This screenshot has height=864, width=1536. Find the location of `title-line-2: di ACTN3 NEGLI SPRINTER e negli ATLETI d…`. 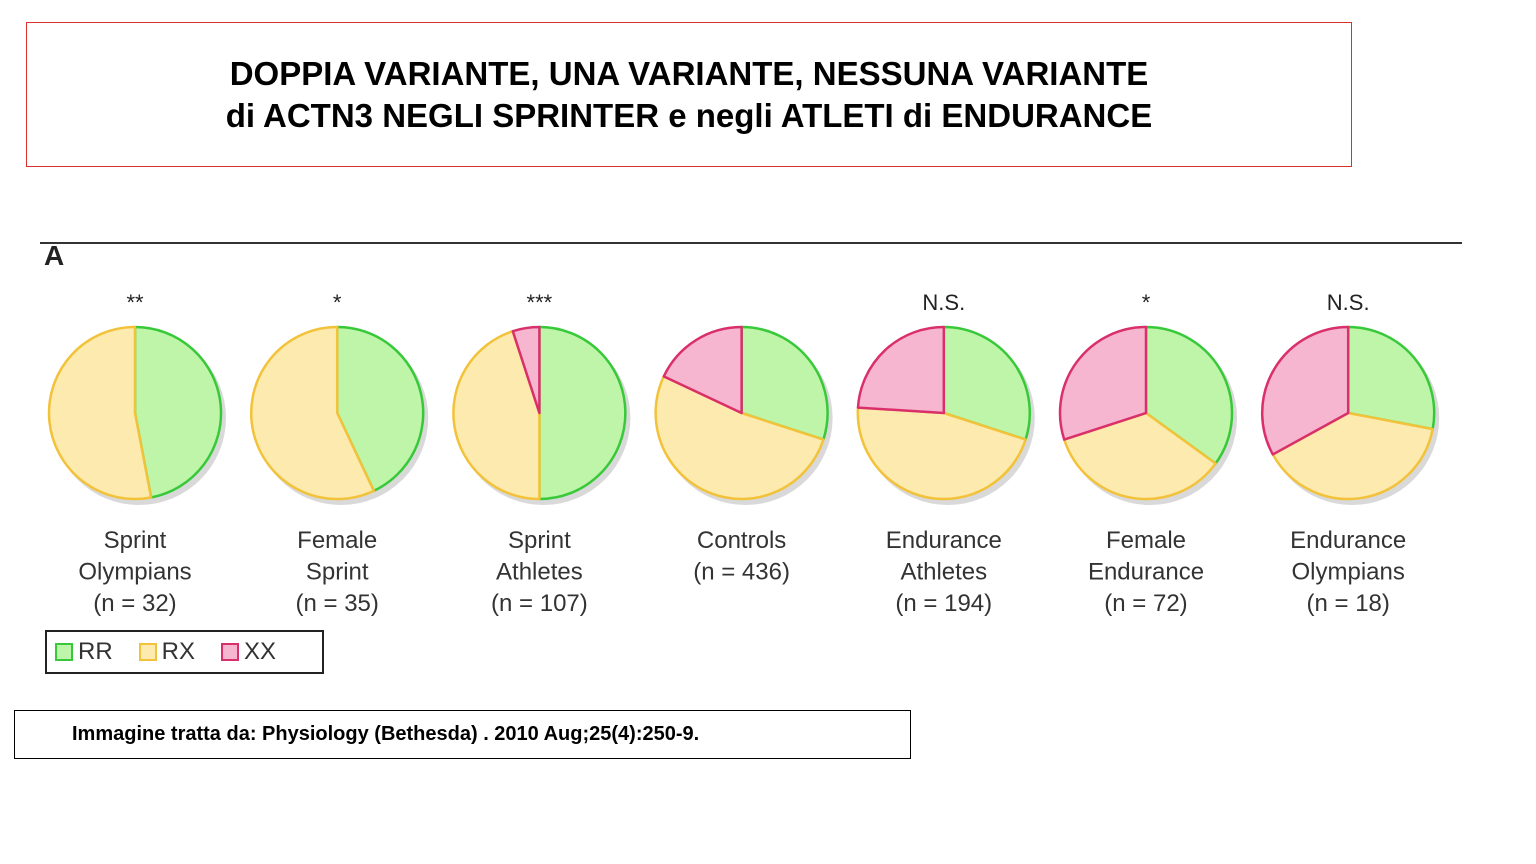

title-line-2: di ACTN3 NEGLI SPRINTER e negli ATLETI d… is located at coordinates (689, 115).